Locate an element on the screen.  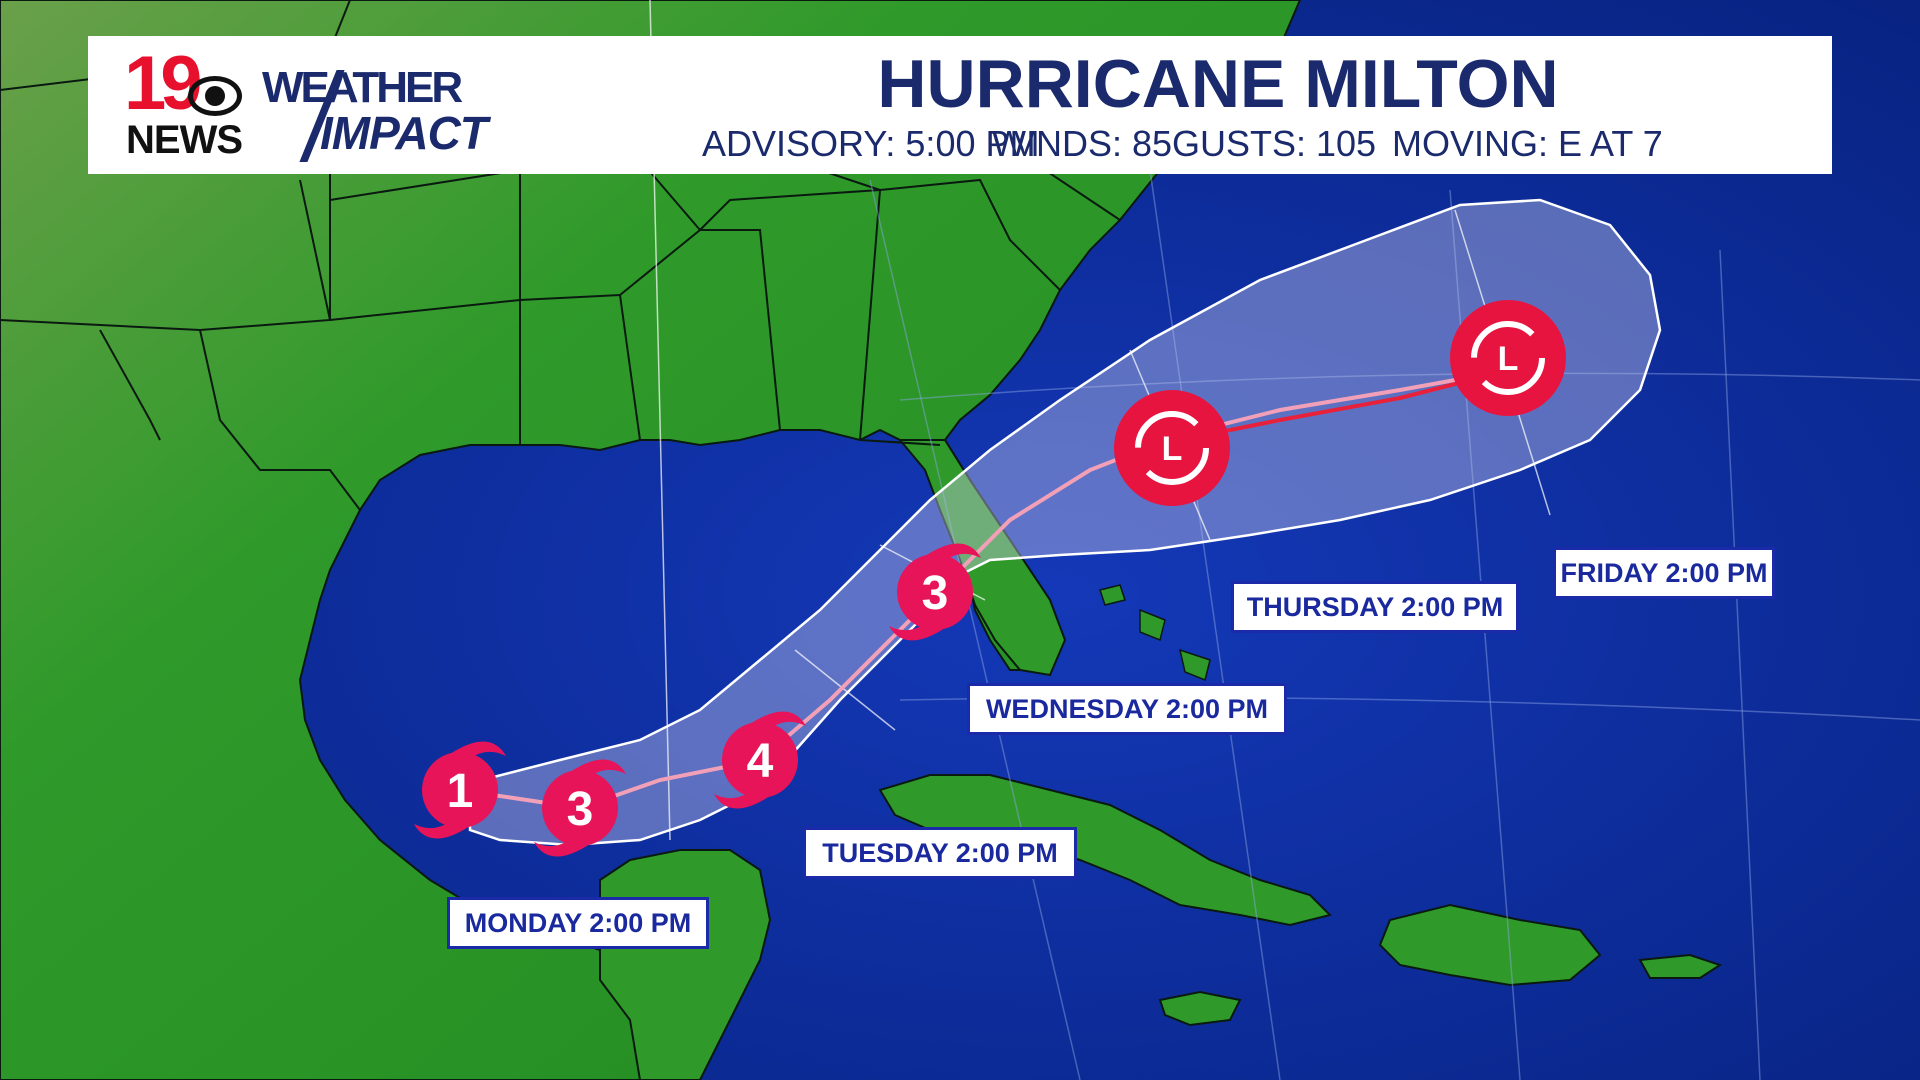
logo-impact: IMPACT is located at coordinates (404, 133).